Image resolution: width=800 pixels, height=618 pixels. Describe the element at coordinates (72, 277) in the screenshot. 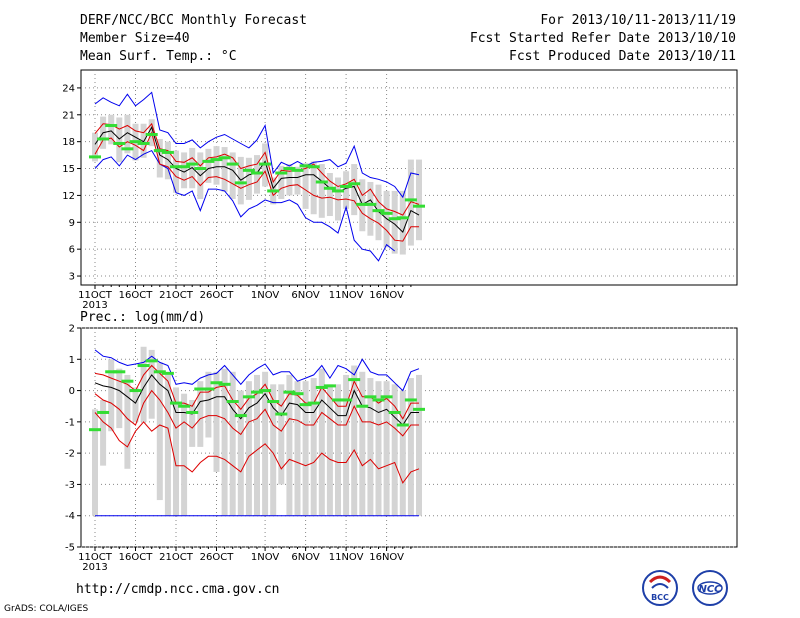

I see `y-tick-label: 3` at that location.